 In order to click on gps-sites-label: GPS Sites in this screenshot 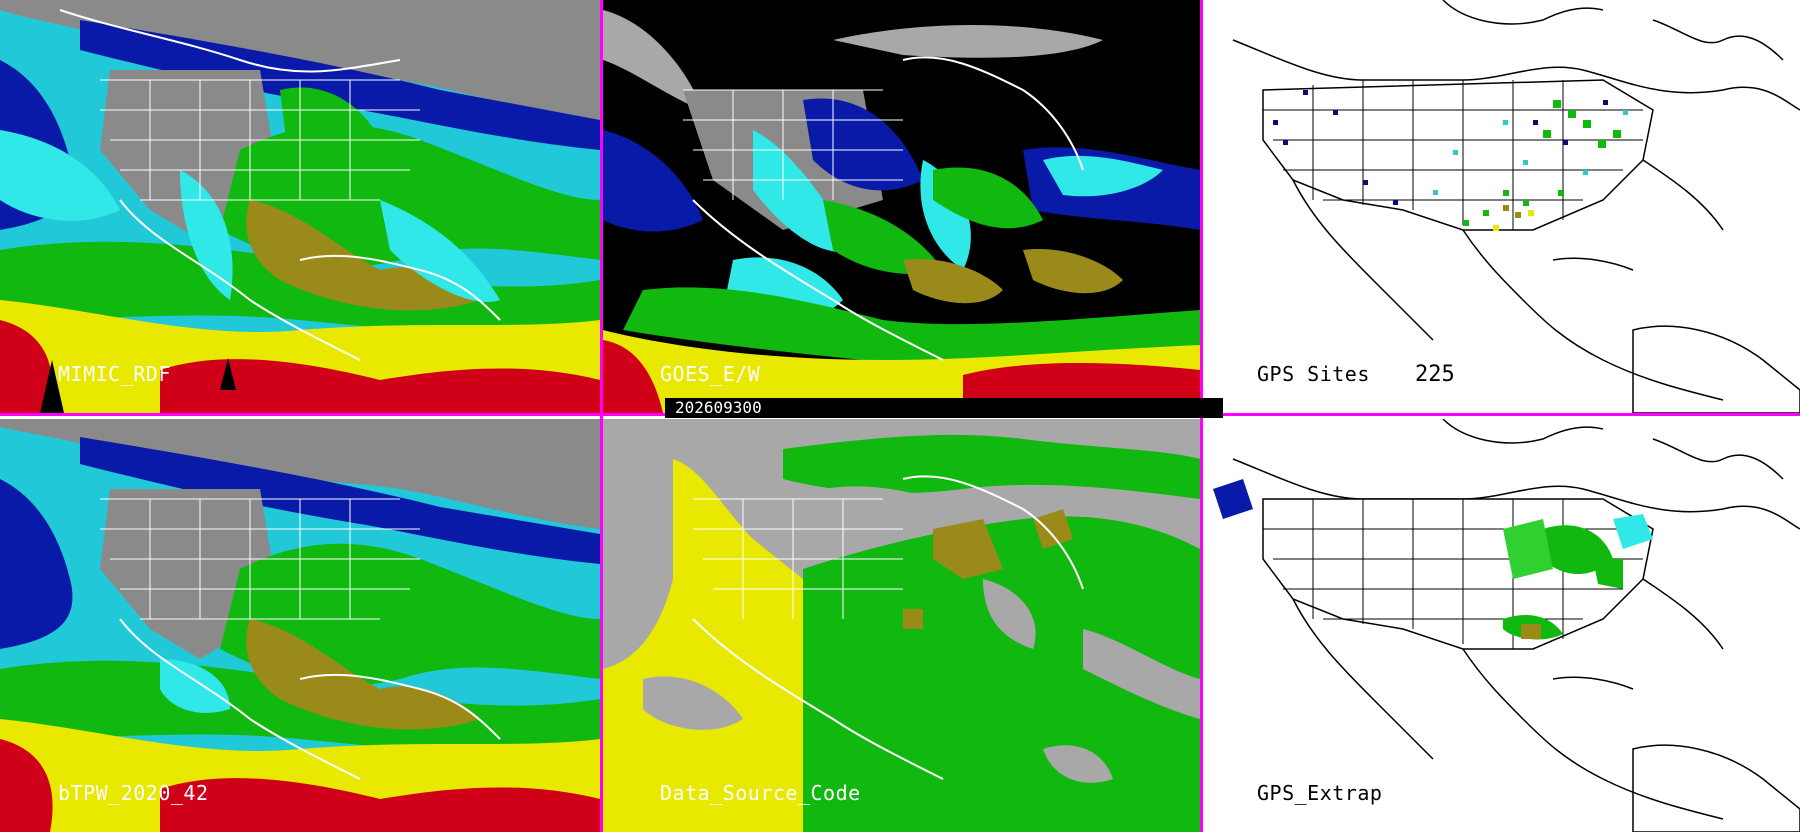, I will do `click(1313, 374)`.